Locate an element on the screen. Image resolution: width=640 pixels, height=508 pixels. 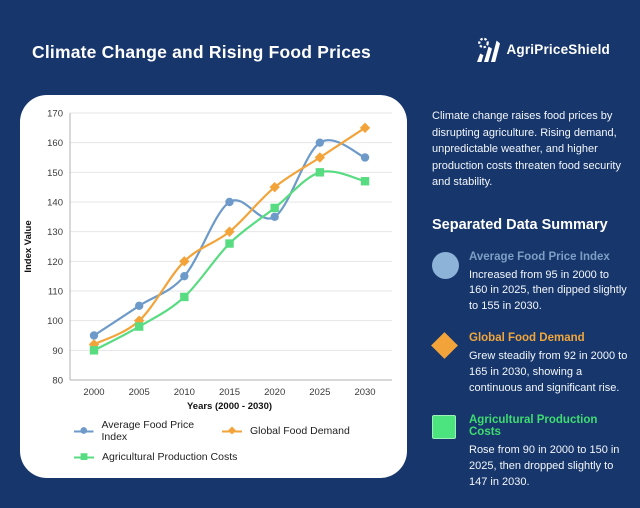
svg-text: 90 is located at coordinates (57, 351).